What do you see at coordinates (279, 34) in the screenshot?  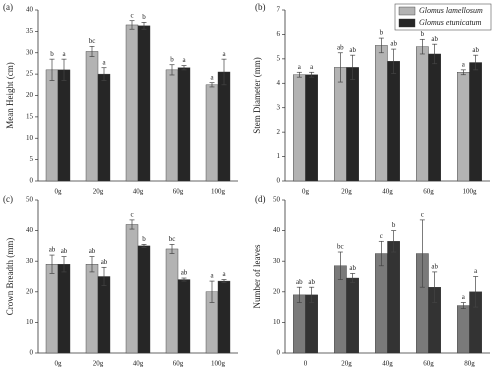 I see `y-tick-label: 6` at bounding box center [279, 34].